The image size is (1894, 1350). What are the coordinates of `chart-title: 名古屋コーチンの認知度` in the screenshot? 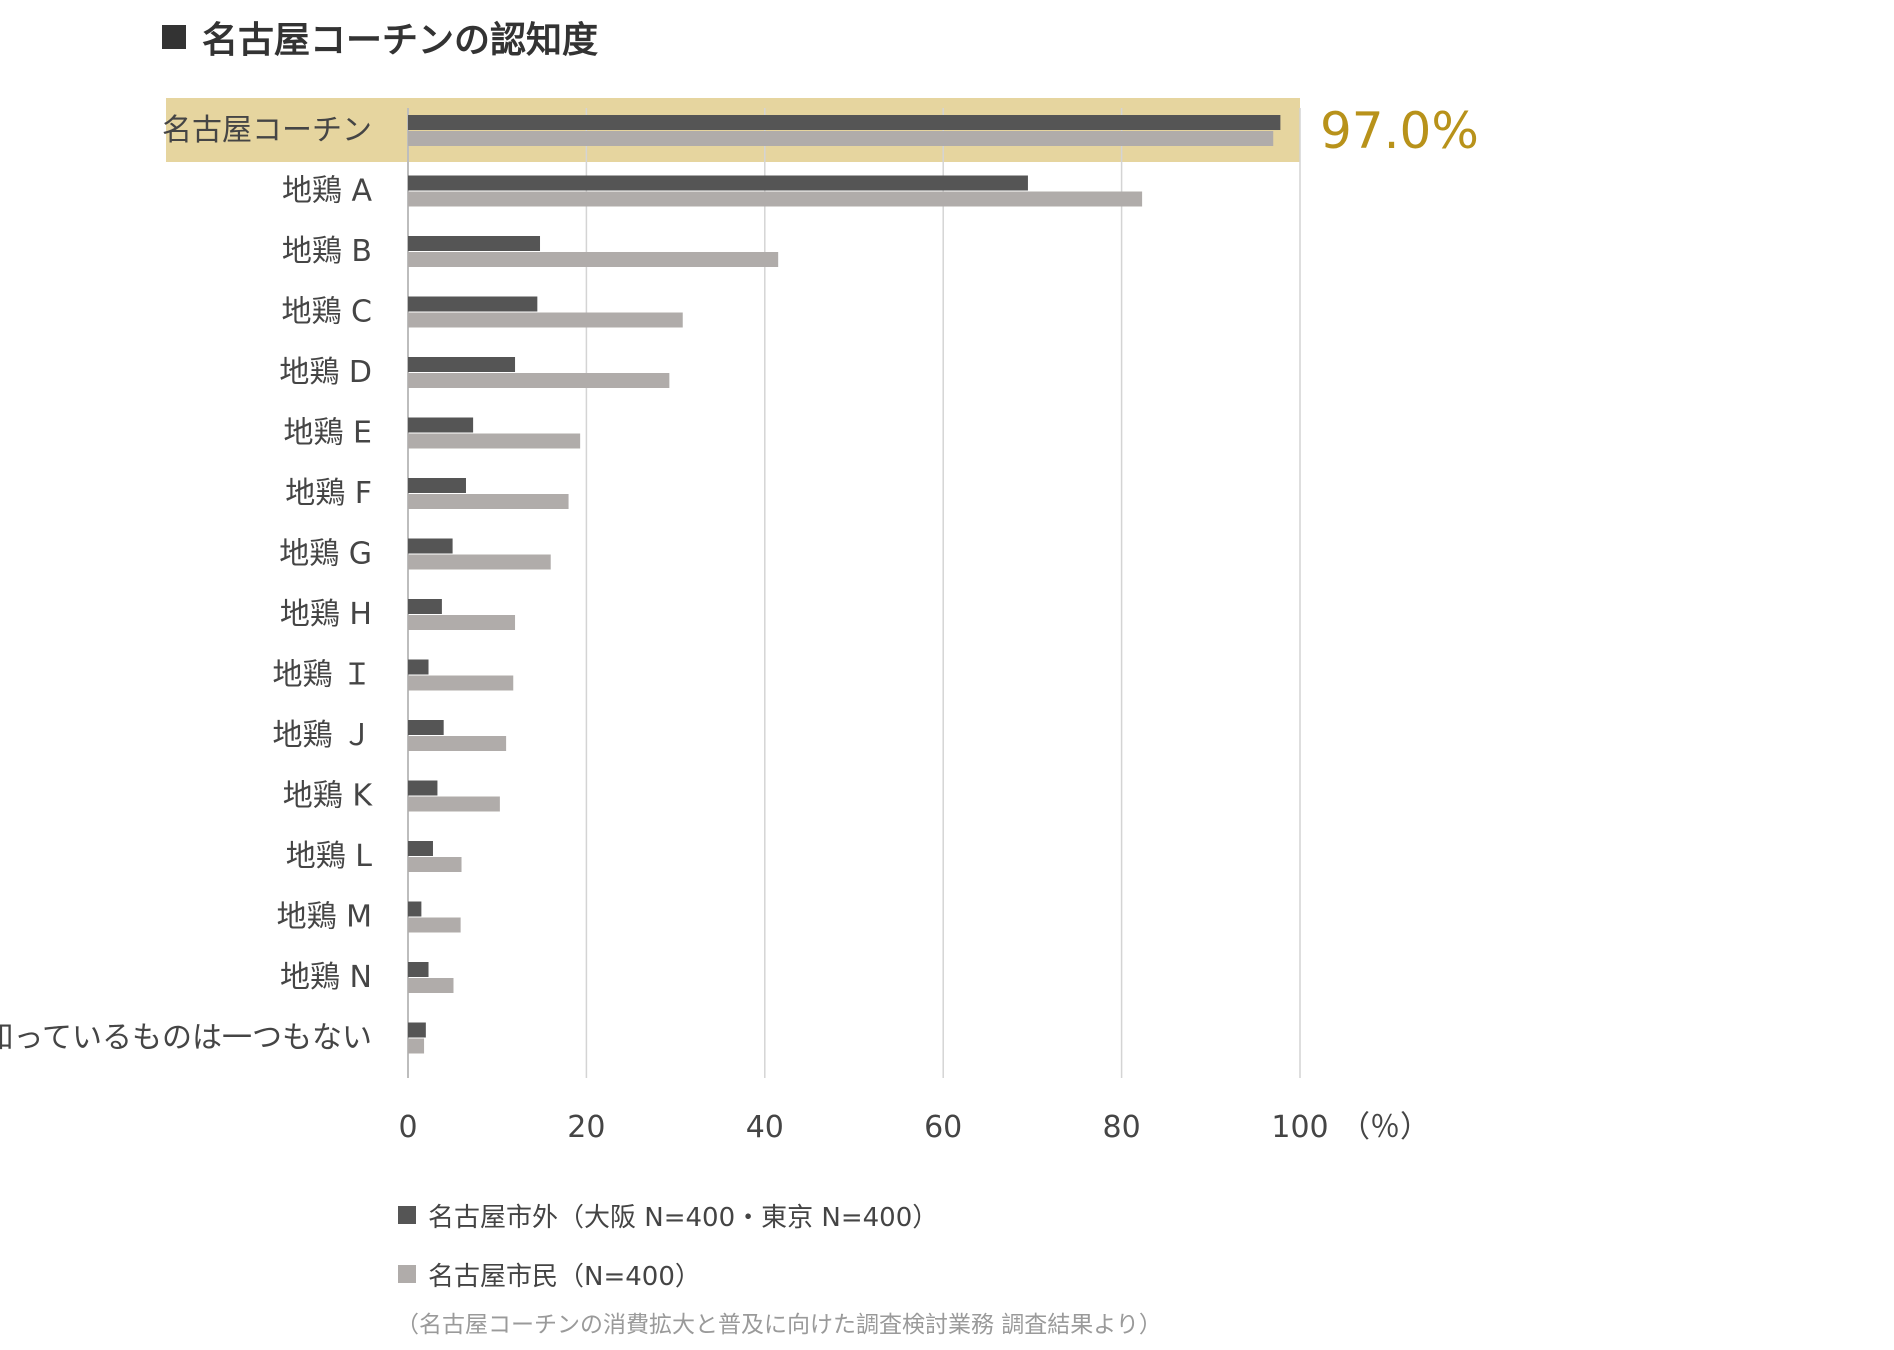 It's located at (380, 37).